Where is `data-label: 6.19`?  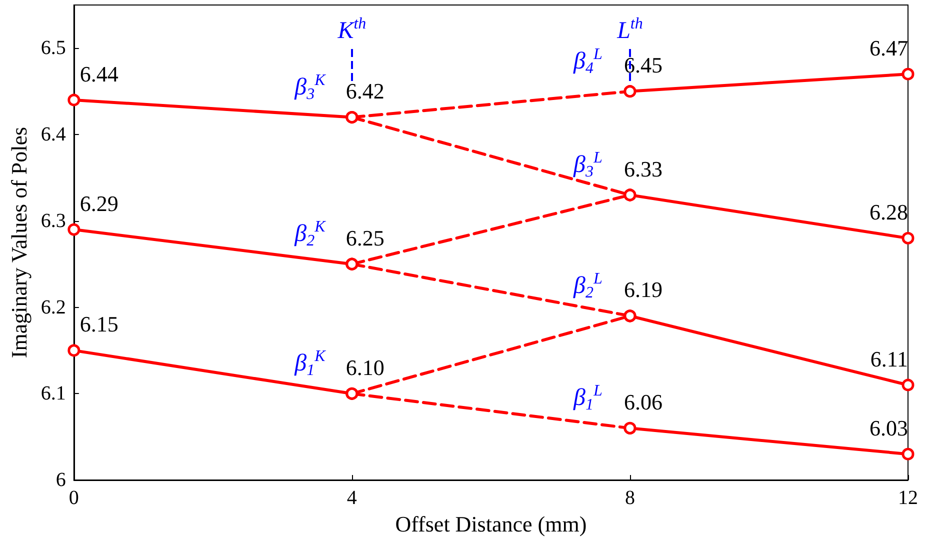
data-label: 6.19 is located at coordinates (643, 289).